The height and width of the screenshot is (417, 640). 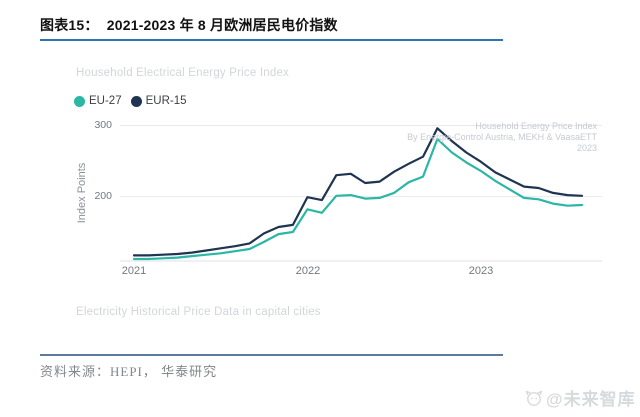 I want to click on x-tick-2023: 2023, so click(x=481, y=271).